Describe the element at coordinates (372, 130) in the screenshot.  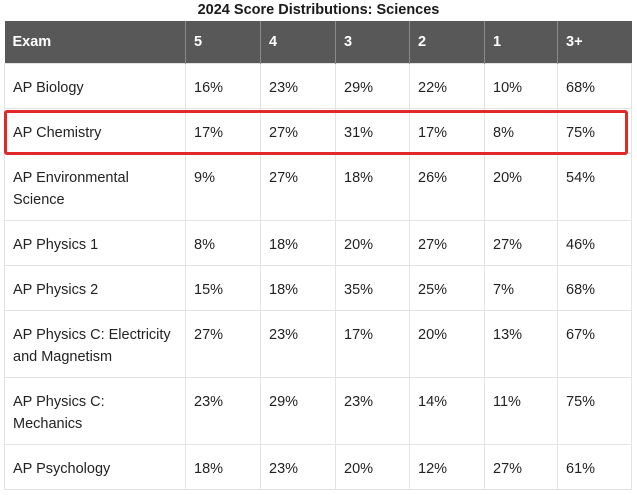
I see `score-cell: 31%` at that location.